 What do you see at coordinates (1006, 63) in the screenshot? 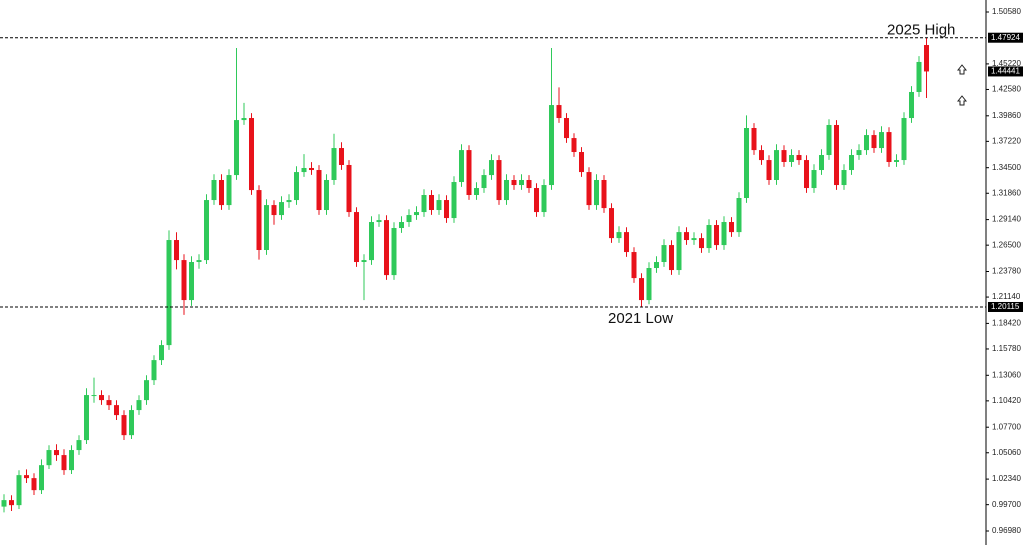
I see `y-tick-label: 1.45220` at bounding box center [1006, 63].